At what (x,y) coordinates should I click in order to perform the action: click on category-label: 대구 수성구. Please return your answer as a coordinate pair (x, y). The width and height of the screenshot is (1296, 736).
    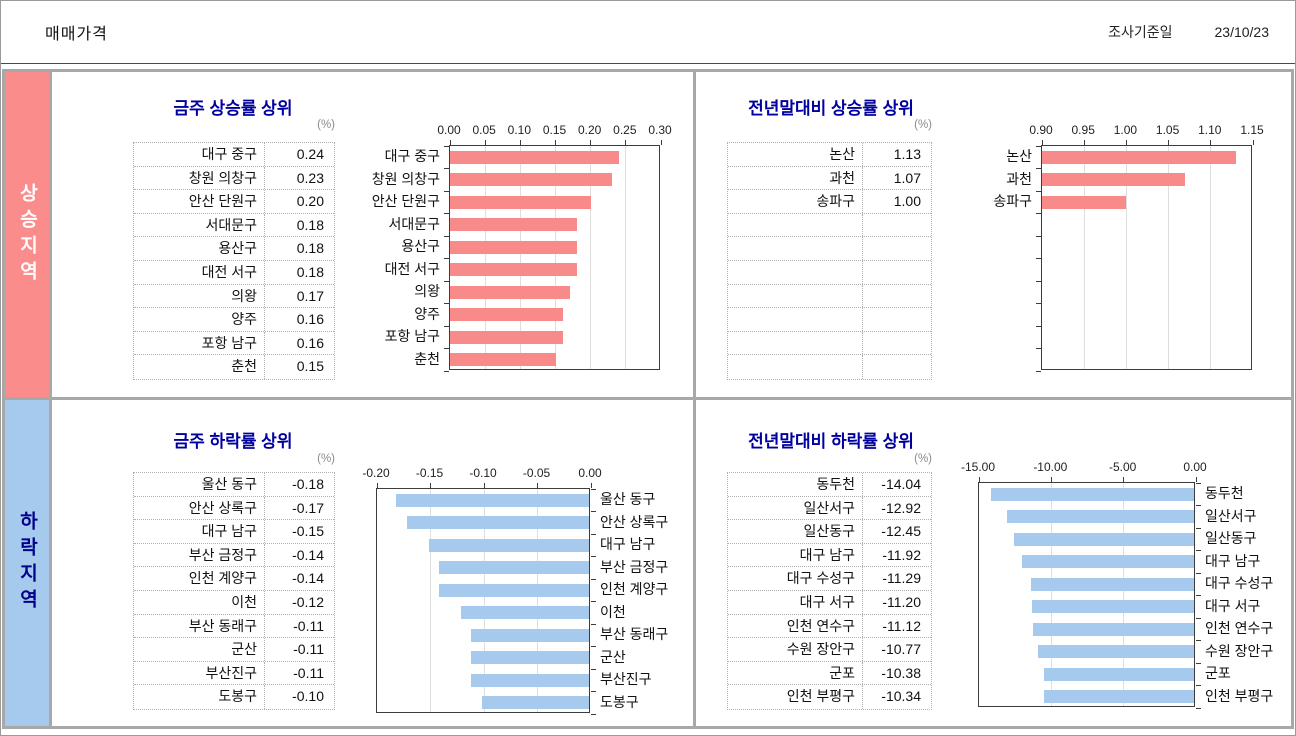
    Looking at the image, I should click on (1239, 583).